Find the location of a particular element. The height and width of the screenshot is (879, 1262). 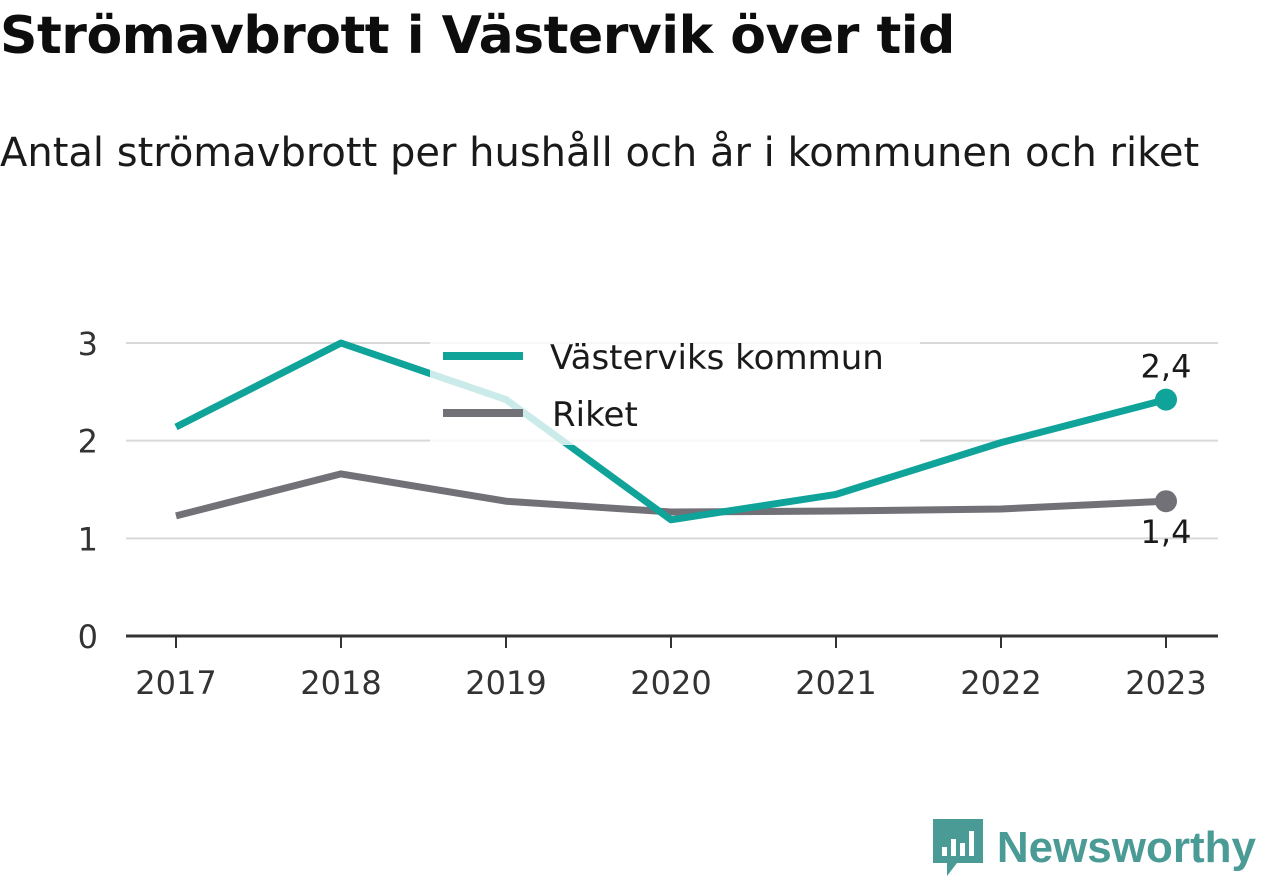

newsworthy-logo: Newsworthy is located at coordinates (1094, 848).